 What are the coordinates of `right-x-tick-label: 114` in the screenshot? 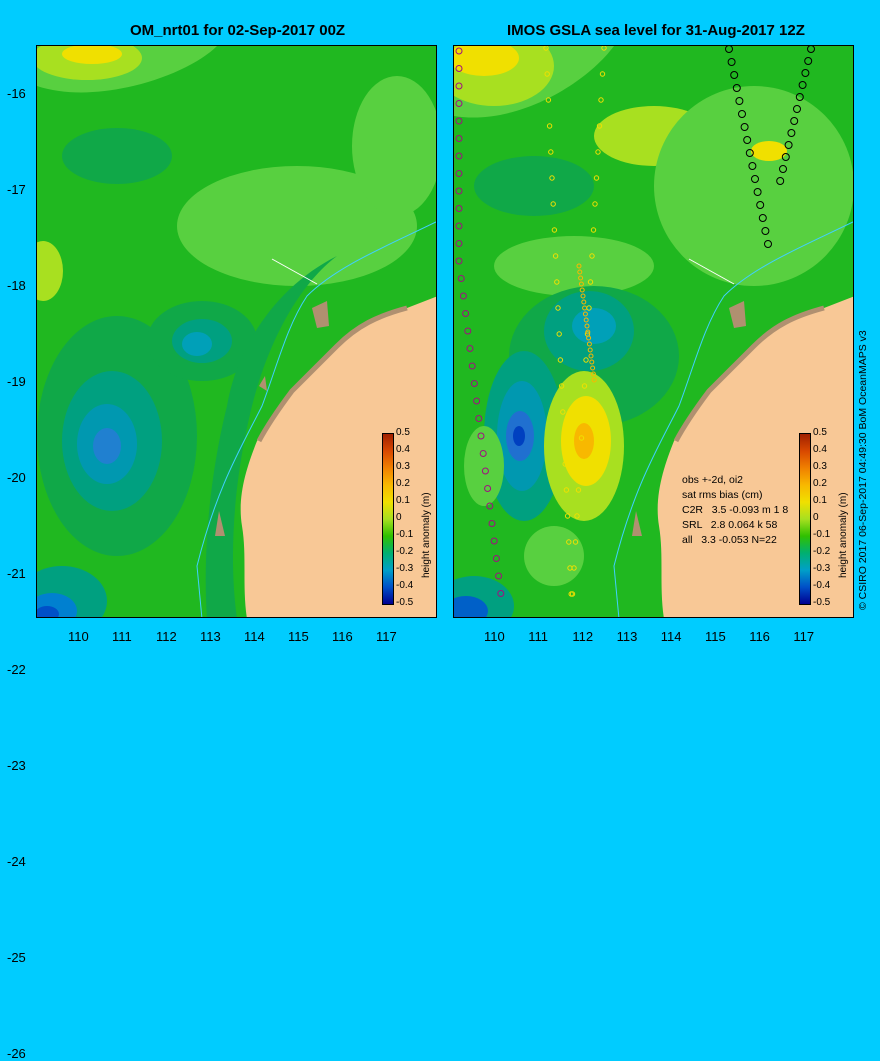 It's located at (671, 636).